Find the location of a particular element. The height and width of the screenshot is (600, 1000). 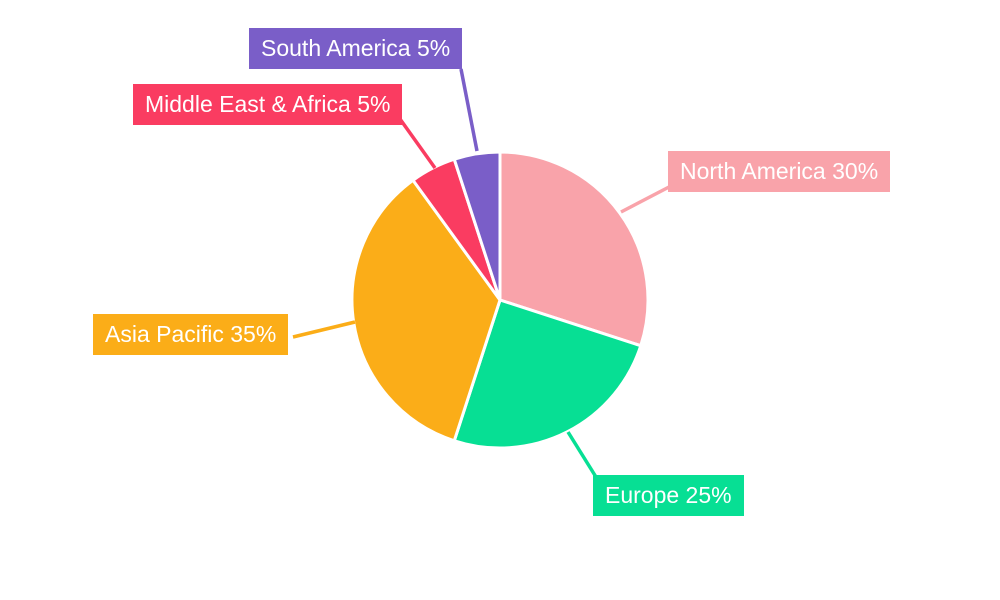

leader-line-europe is located at coordinates (582, 454).